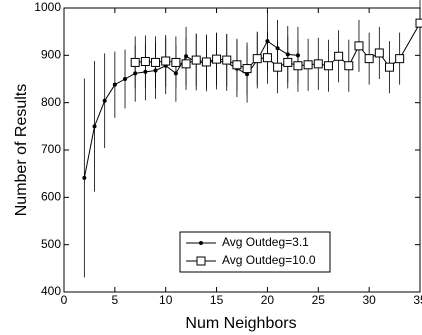 Image resolution: width=422 pixels, height=335 pixels. I want to click on x-tick-label: 30, so click(369, 300).